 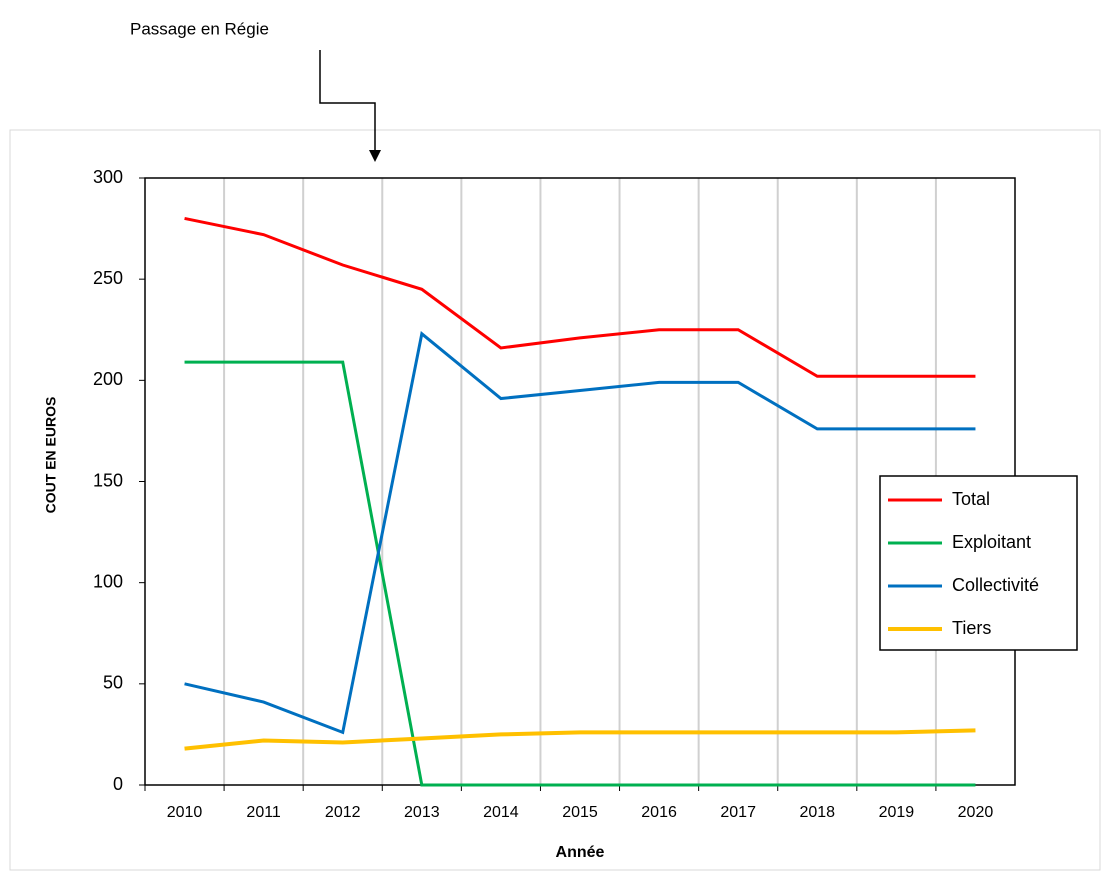 I want to click on y-tick-label: 100, so click(x=108, y=581).